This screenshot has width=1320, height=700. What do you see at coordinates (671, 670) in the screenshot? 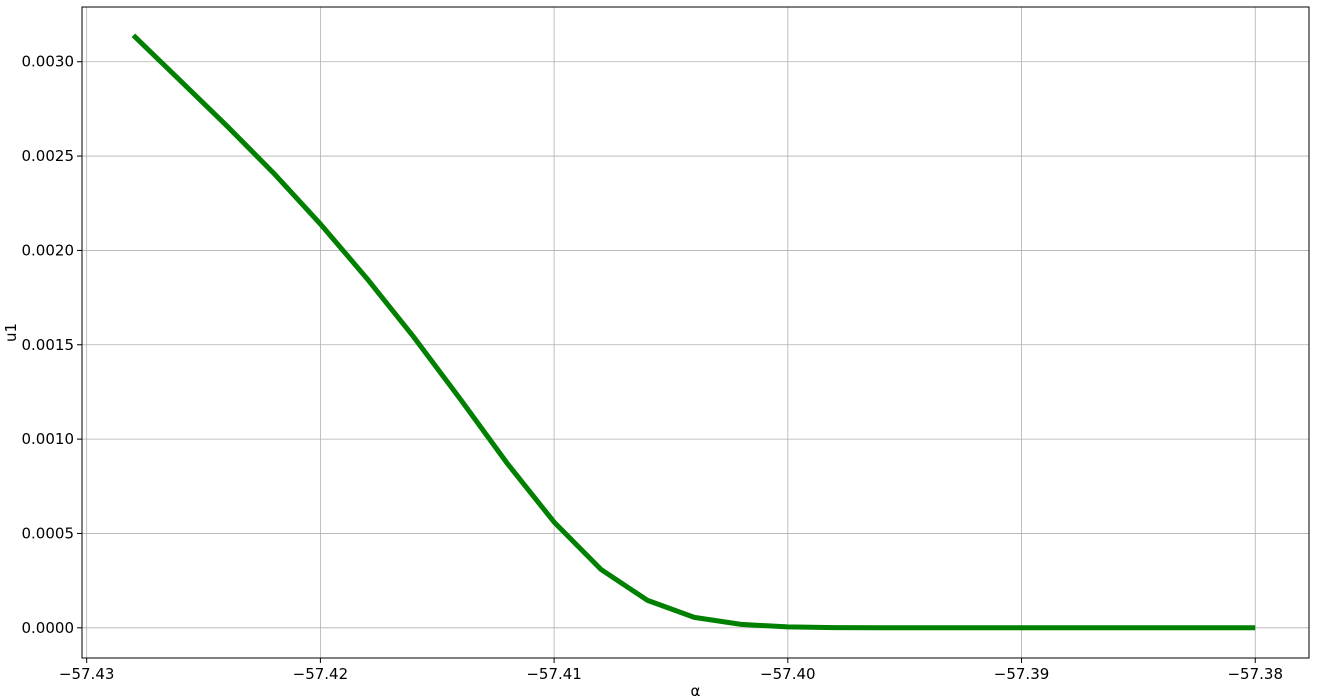
I see `x-axis-ticks: −57.43 −57.42 −57.41 −57.40 −57.39 −57.38` at bounding box center [671, 670].